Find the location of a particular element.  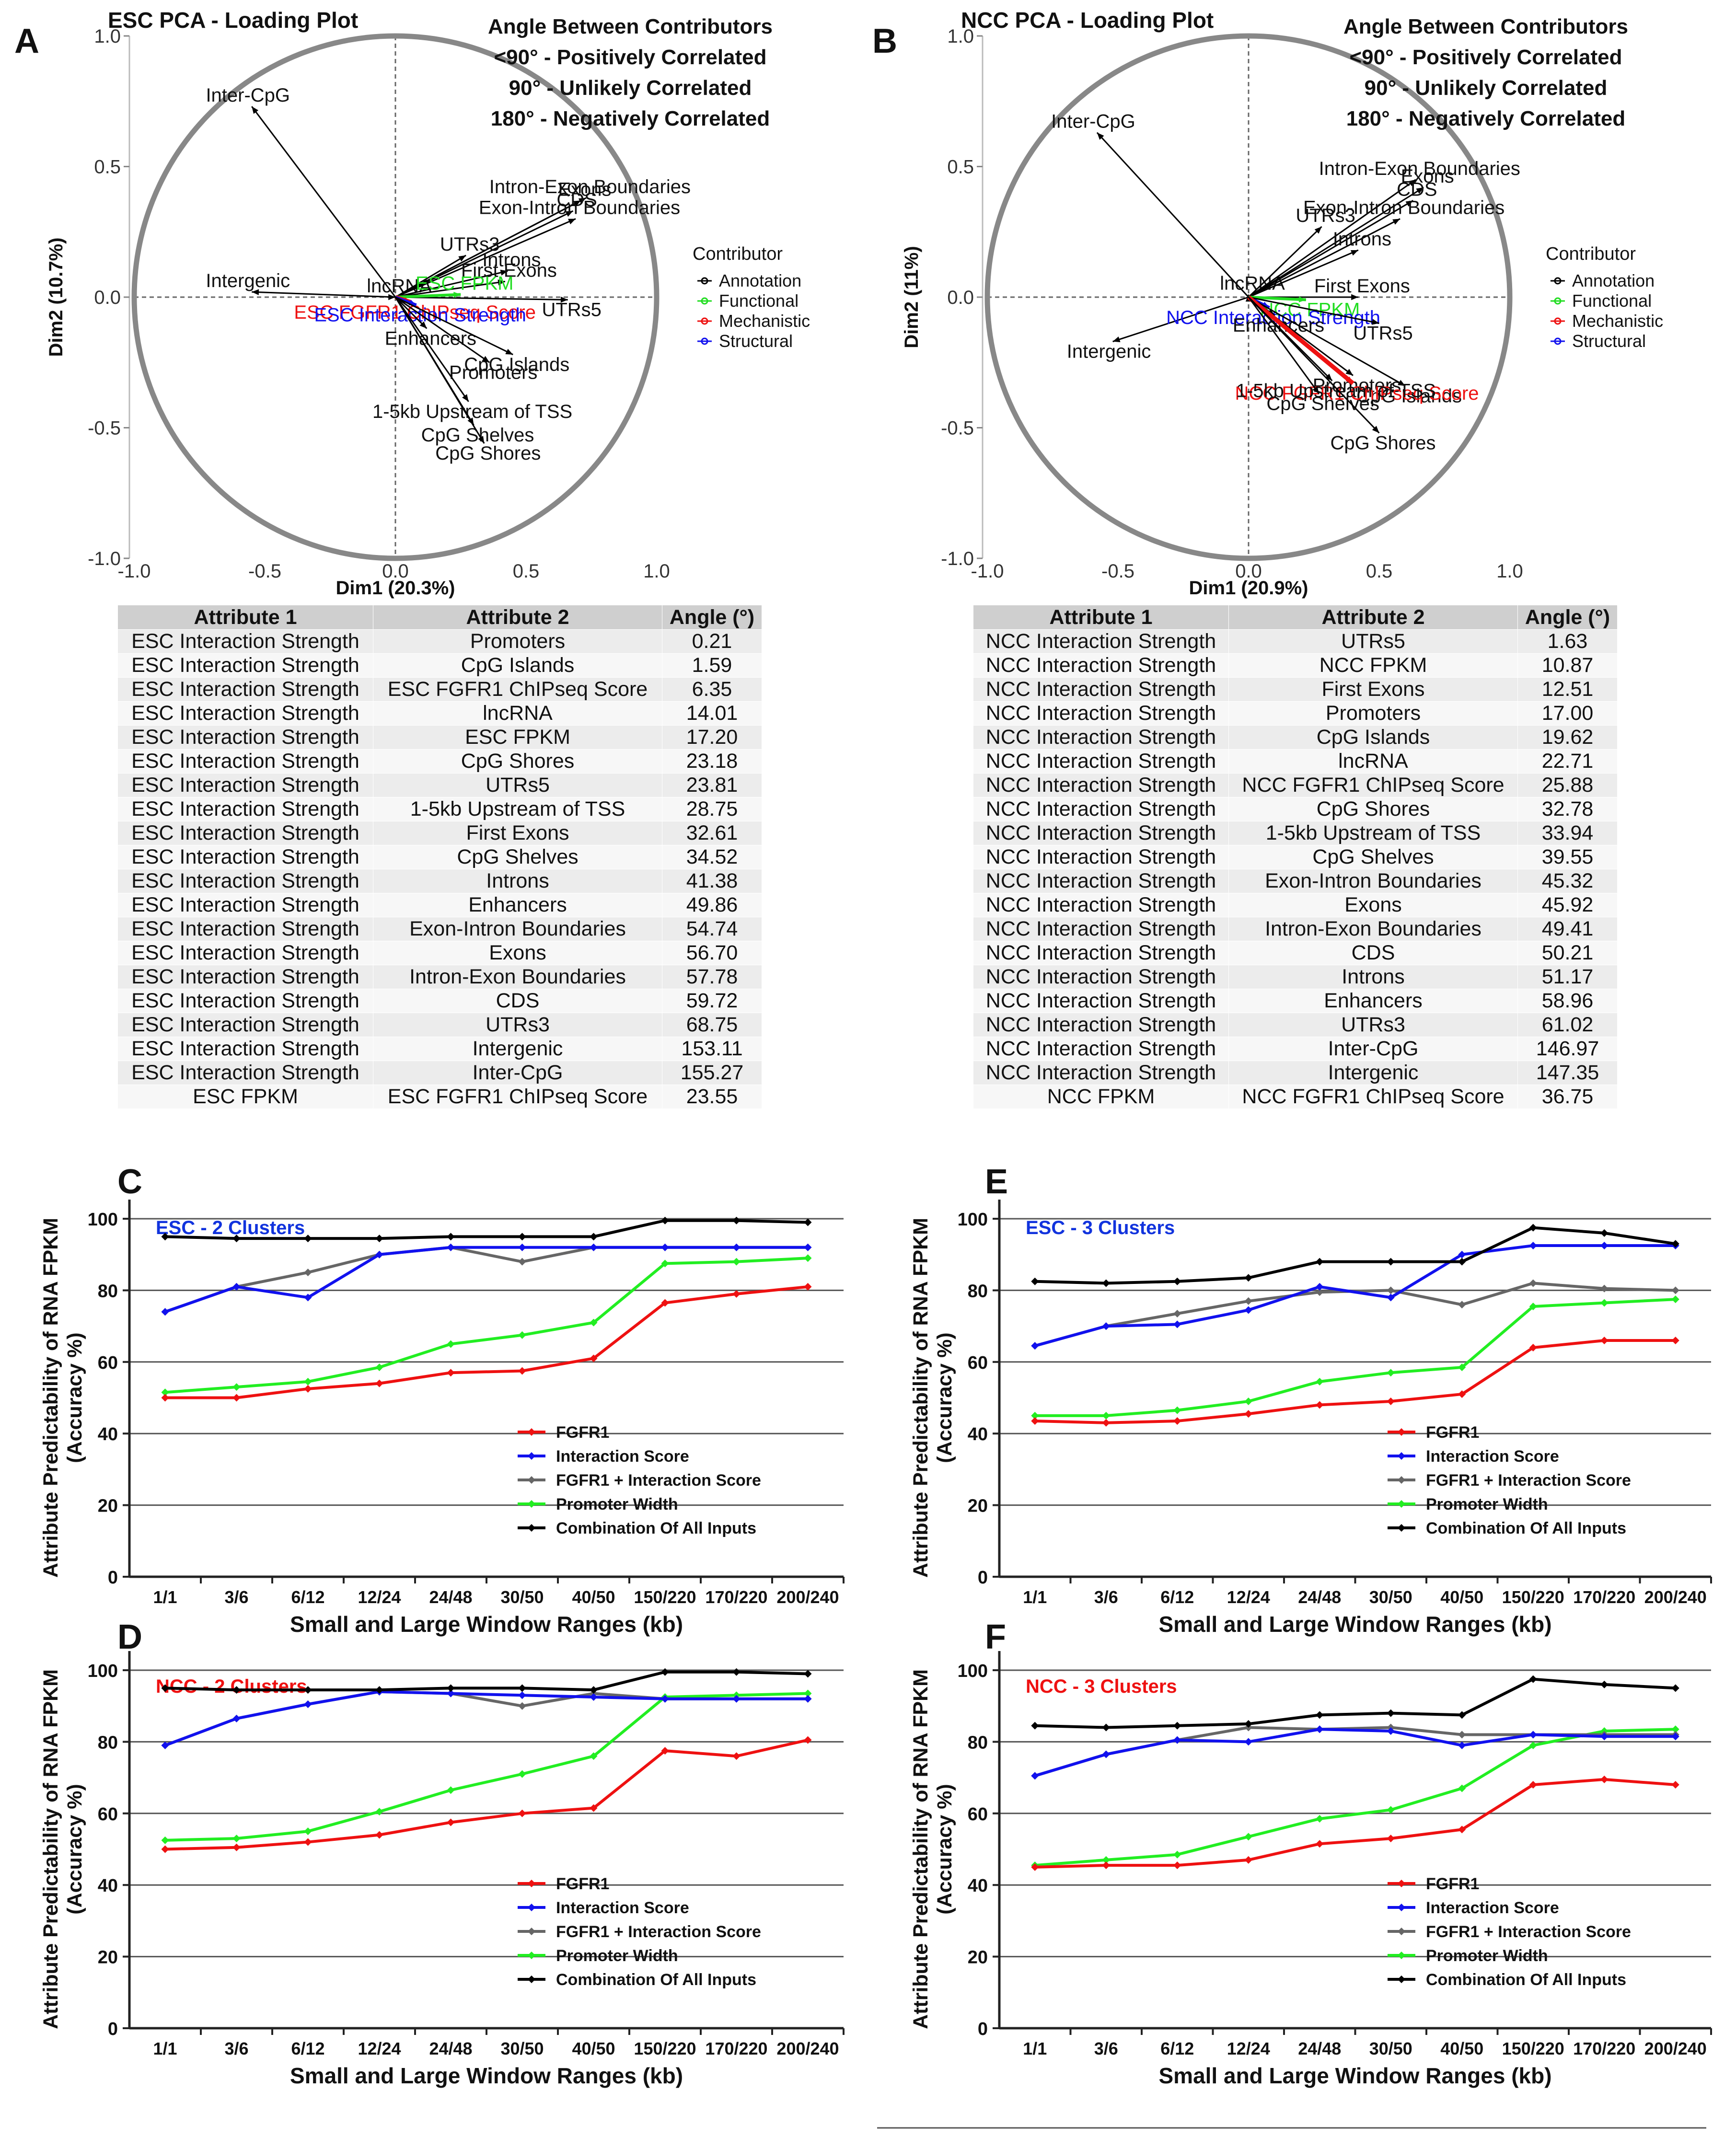

table-cell: NCC FGFR1 ChIPseq Score is located at coordinates (1373, 785).